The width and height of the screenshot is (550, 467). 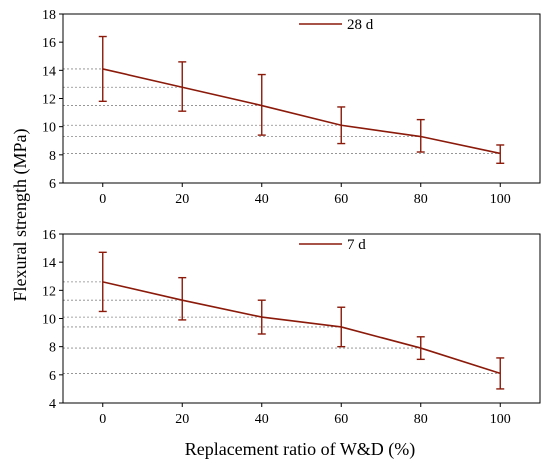 I want to click on y-axis-title: Flexural strength (MPa), so click(x=20, y=215).